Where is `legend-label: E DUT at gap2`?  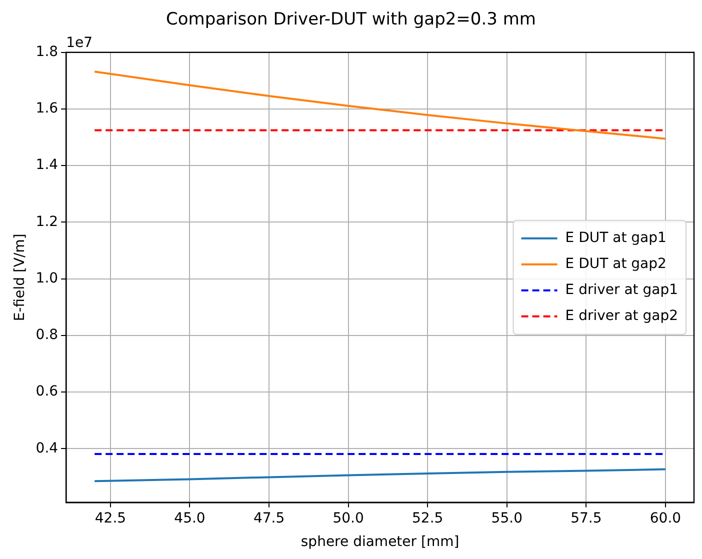 legend-label: E DUT at gap2 is located at coordinates (615, 264).